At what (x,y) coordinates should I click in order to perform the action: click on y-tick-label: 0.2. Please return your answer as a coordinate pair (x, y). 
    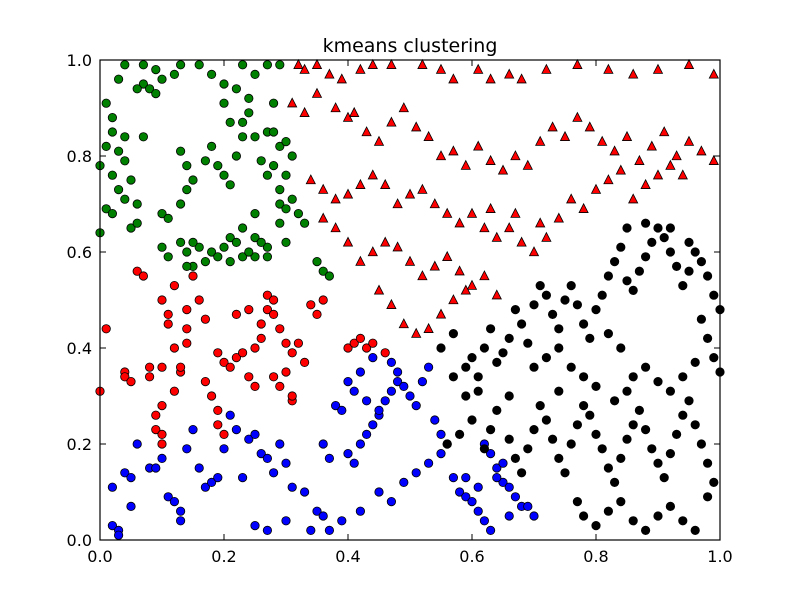
    Looking at the image, I should click on (79, 444).